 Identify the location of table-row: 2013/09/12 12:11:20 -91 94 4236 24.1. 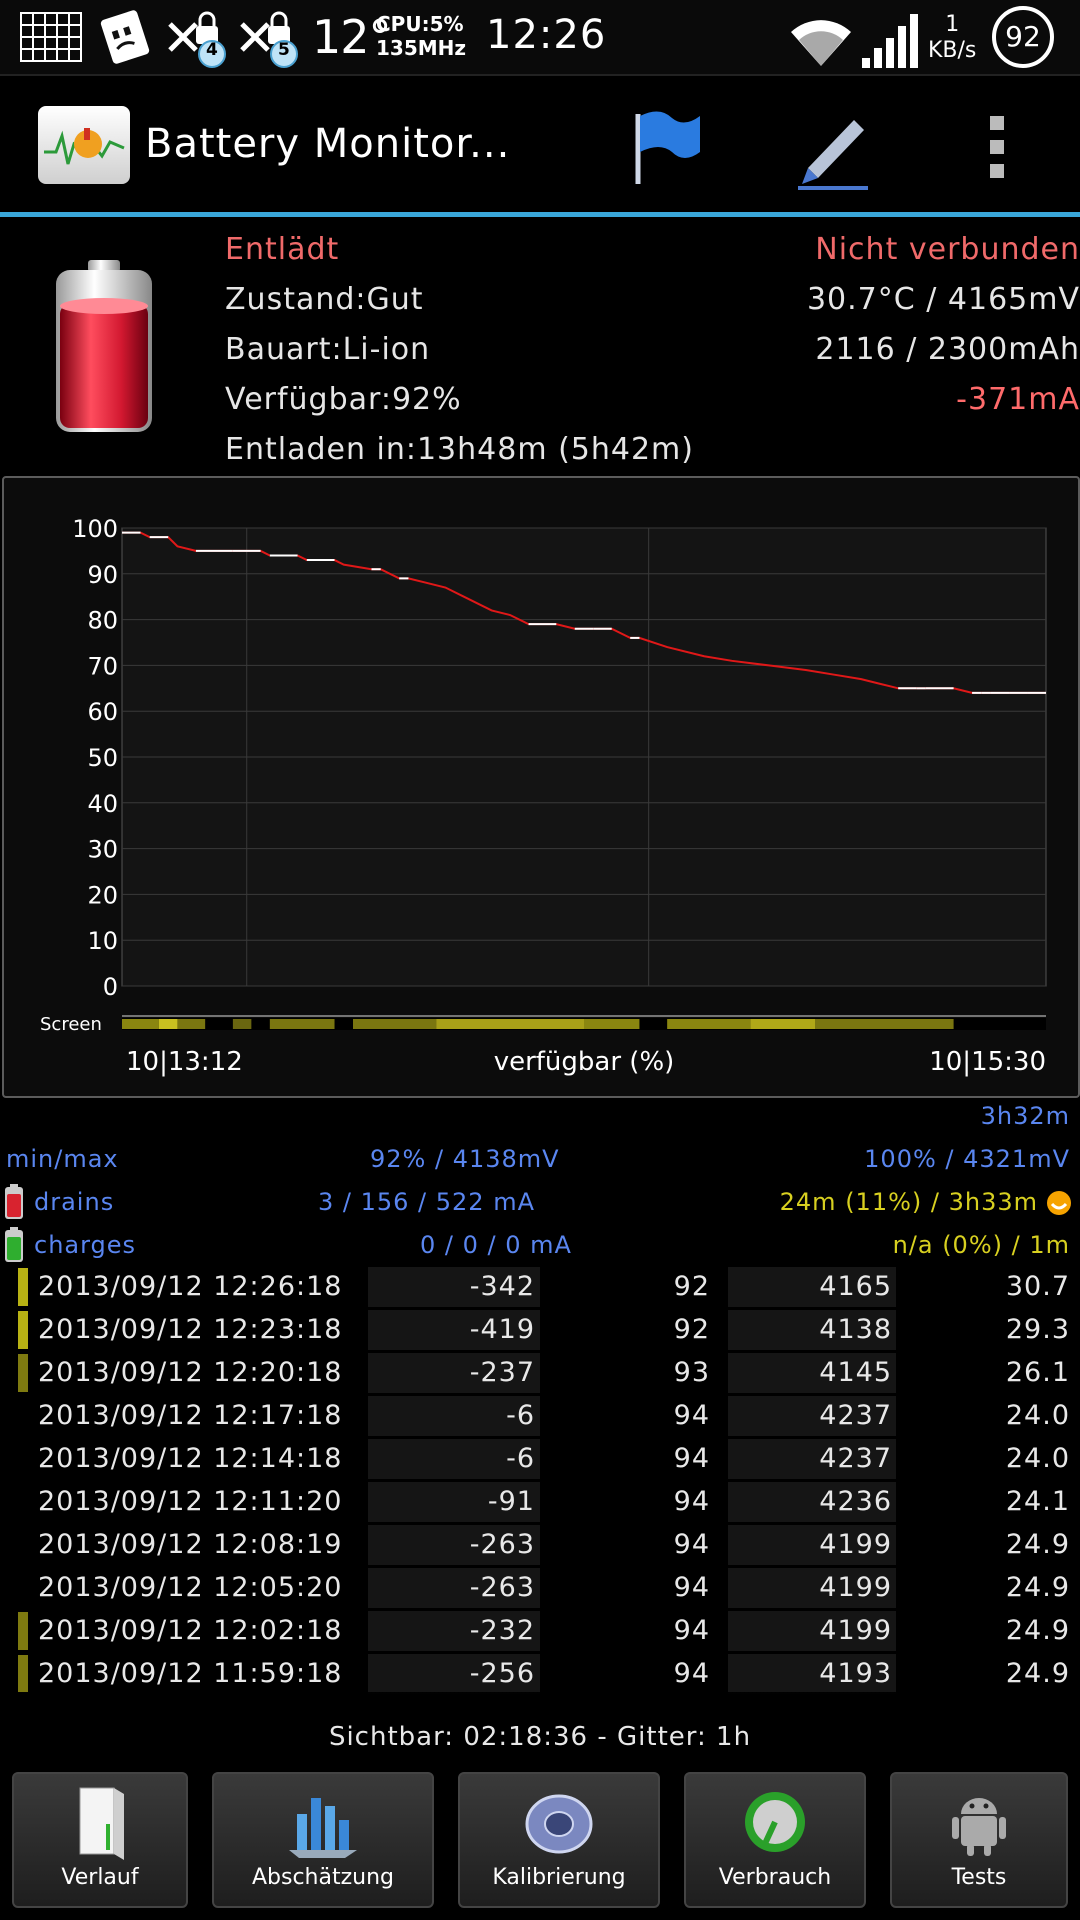
(540, 1502).